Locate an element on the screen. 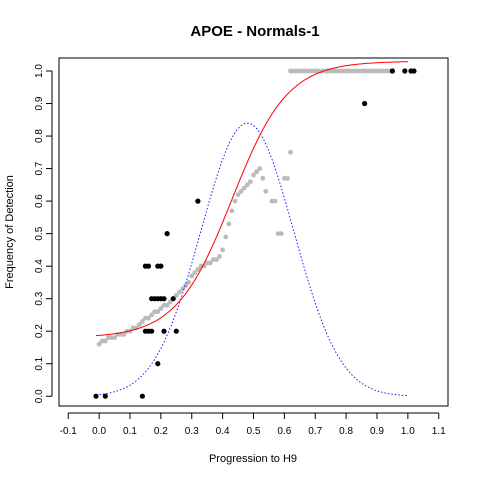 Image resolution: width=480 pixels, height=480 pixels. y-tick-label-5: 0.5 is located at coordinates (39, 233).